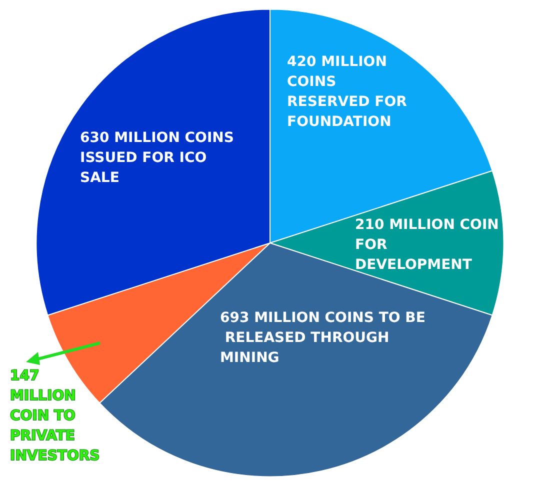 The width and height of the screenshot is (537, 487). What do you see at coordinates (429, 245) in the screenshot?
I see `slice-label: 210 MILLION COIN FOR DEVELOPMENT` at bounding box center [429, 245].